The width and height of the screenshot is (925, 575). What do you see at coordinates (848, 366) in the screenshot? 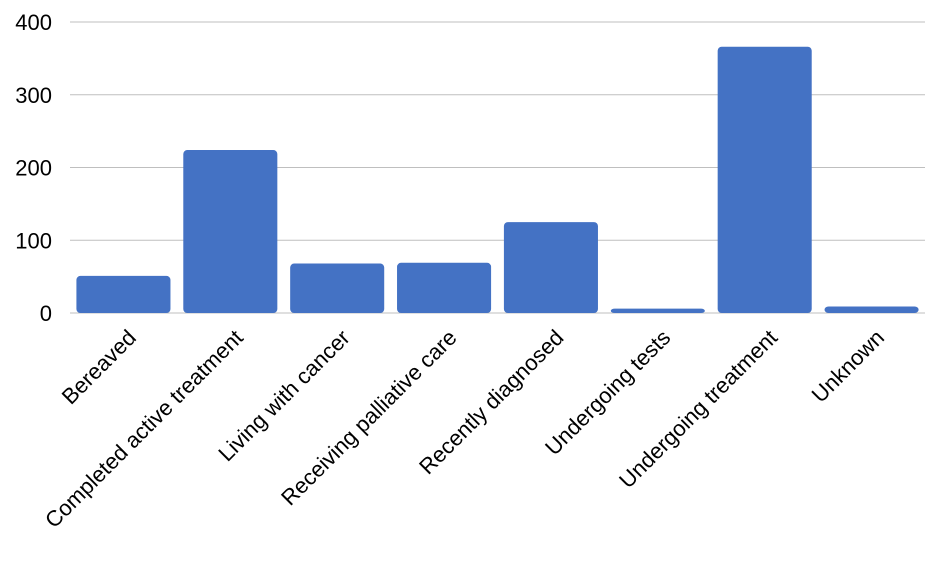
I see `x-category-label: Unknown` at bounding box center [848, 366].